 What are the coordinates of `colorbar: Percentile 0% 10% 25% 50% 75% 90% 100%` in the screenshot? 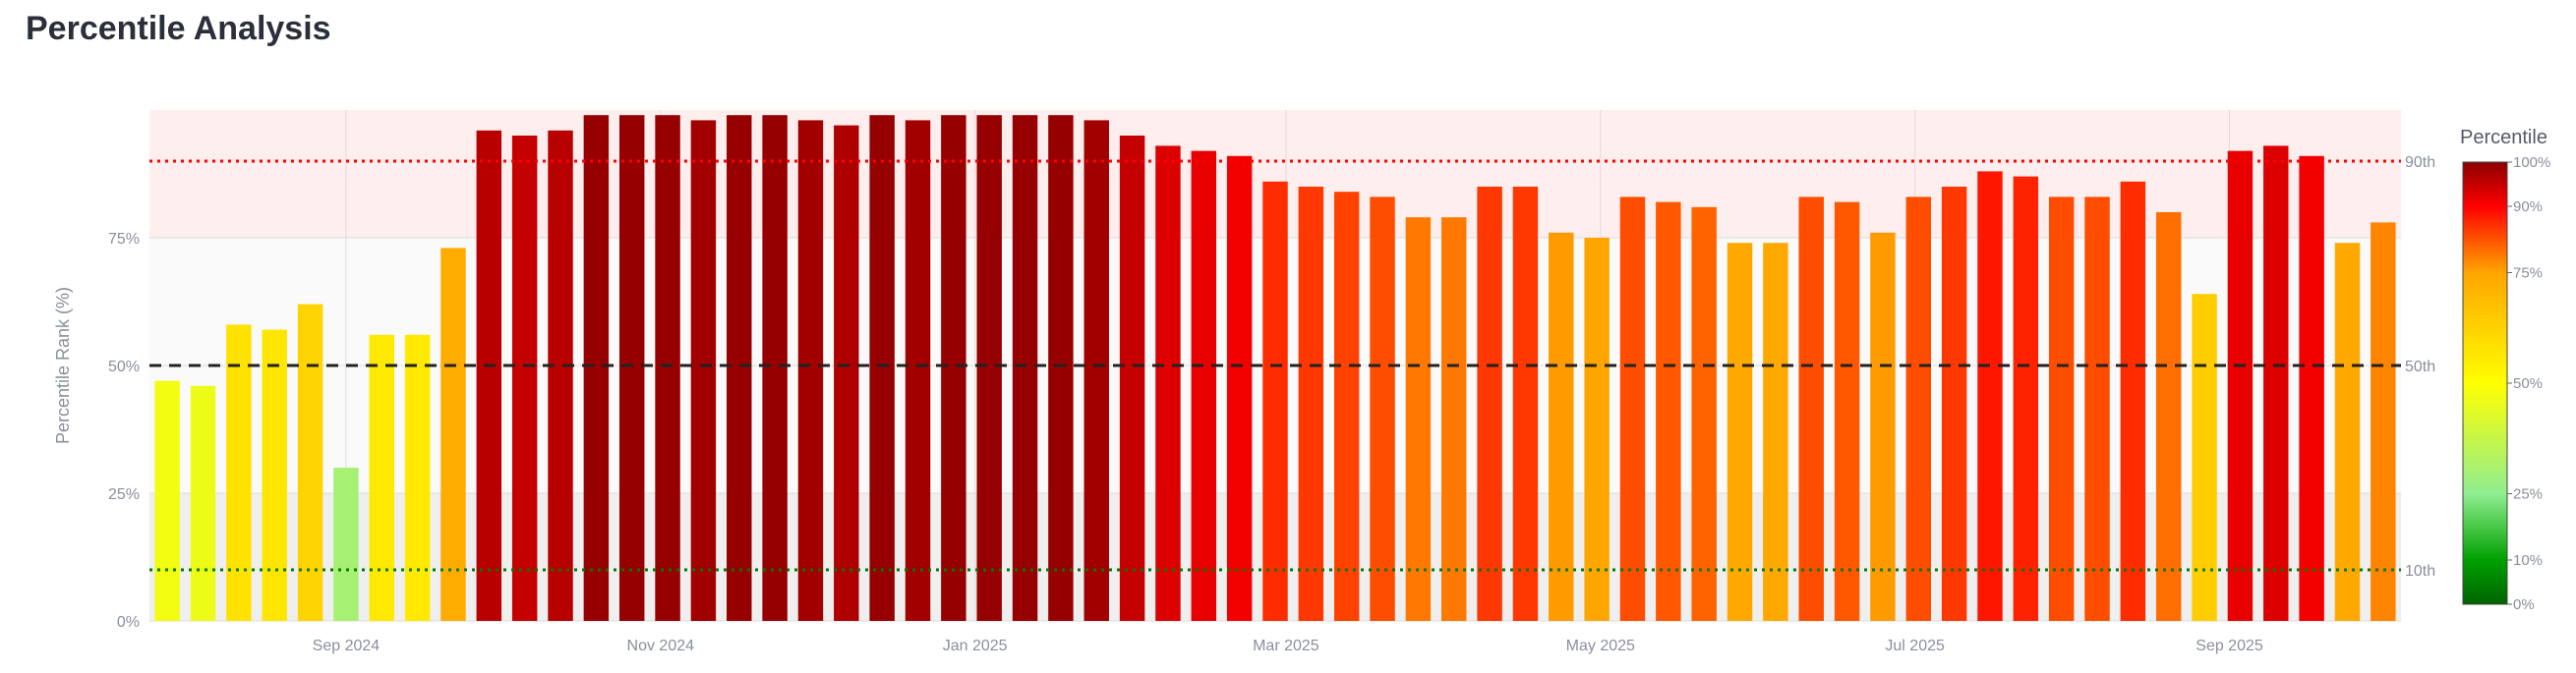 It's located at (2505, 370).